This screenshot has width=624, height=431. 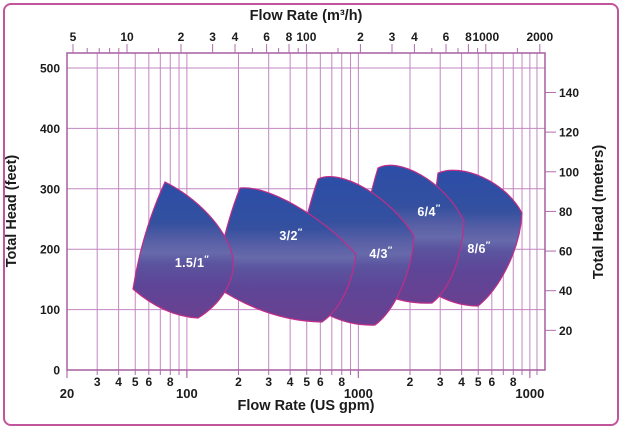 I want to click on bottom-axis-major-label: 20, so click(x=67, y=393).